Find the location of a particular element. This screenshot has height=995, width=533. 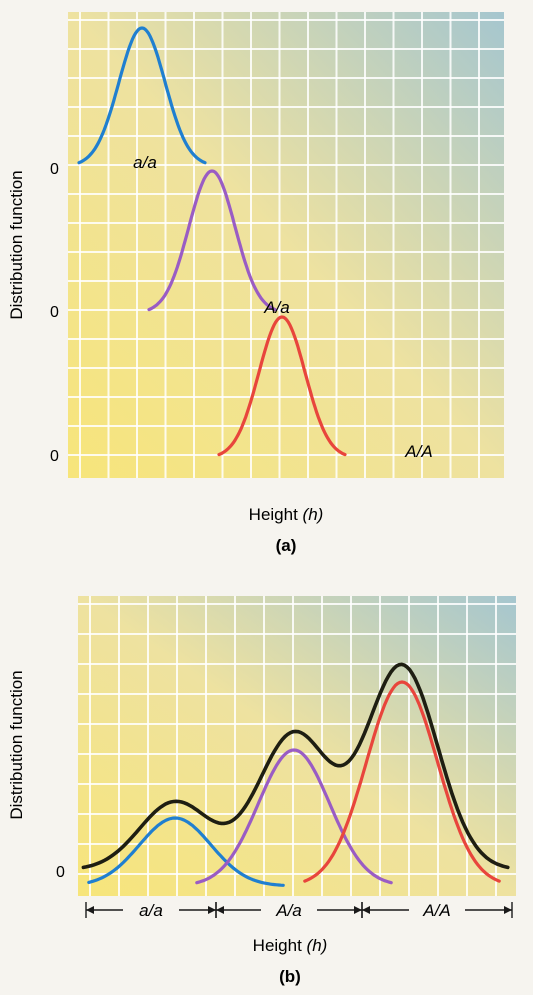

panel-a-zero-label-1: 0 is located at coordinates (54, 169).